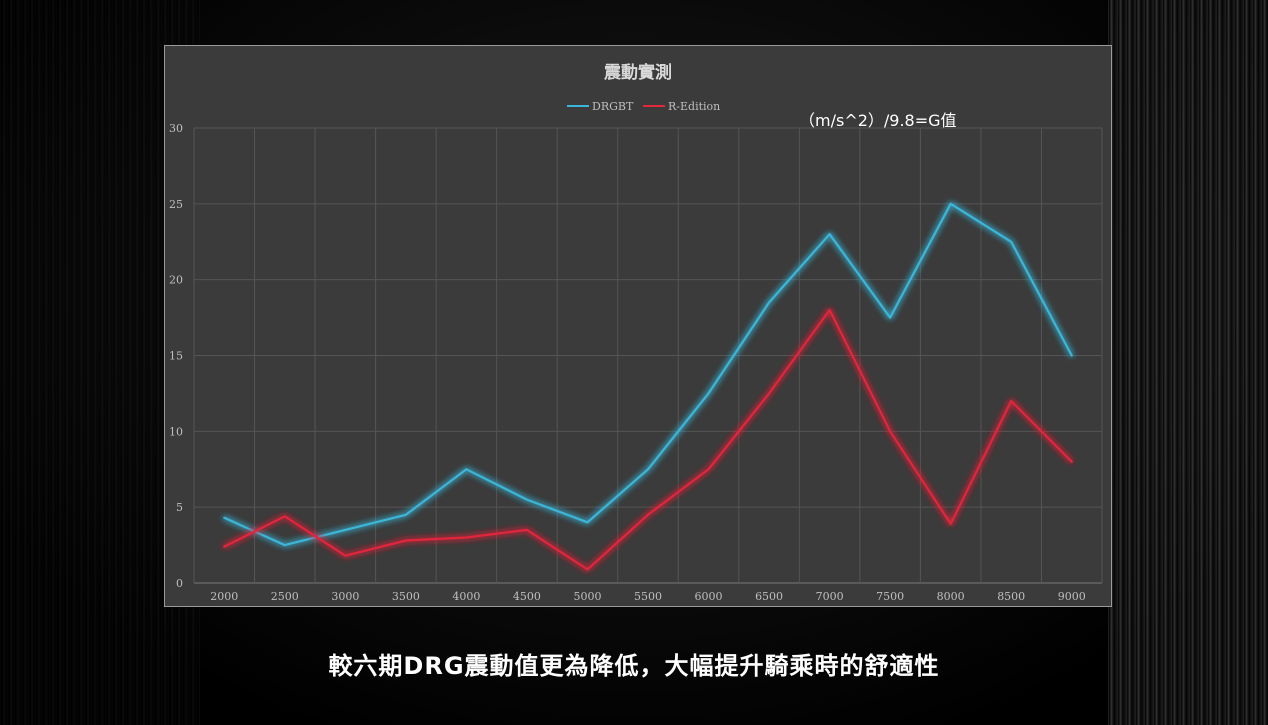 This screenshot has height=725, width=1268. What do you see at coordinates (878, 120) in the screenshot?
I see `unit-annotation: （m/s^2）/9.8=G值` at bounding box center [878, 120].